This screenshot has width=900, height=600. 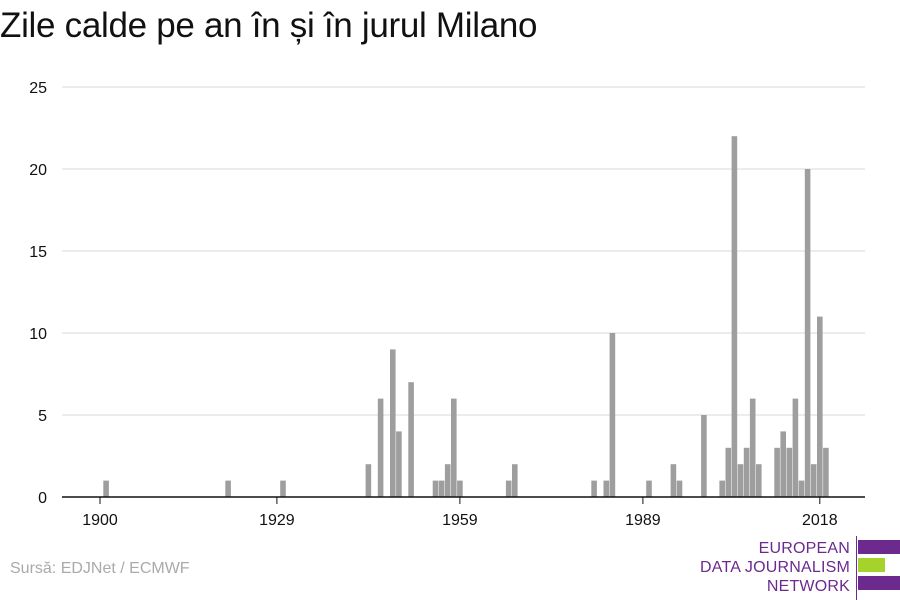 What do you see at coordinates (879, 547) in the screenshot?
I see `logo-bar-purple-top` at bounding box center [879, 547].